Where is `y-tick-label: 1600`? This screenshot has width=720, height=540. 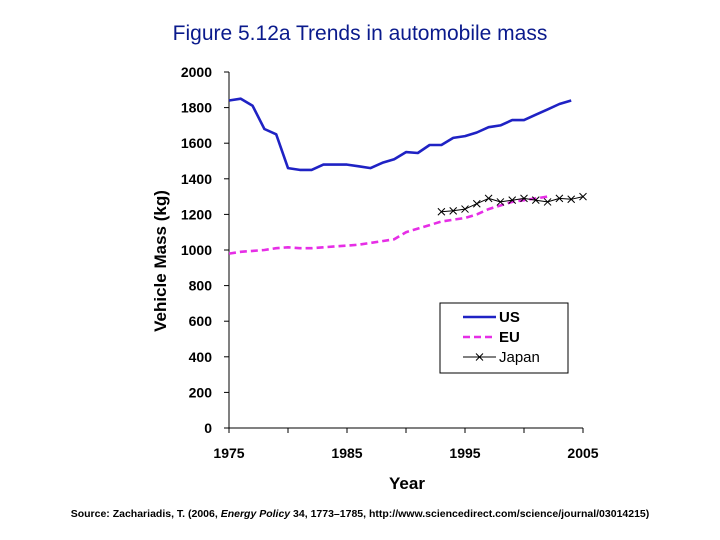 y-tick-label: 1600 is located at coordinates (196, 143).